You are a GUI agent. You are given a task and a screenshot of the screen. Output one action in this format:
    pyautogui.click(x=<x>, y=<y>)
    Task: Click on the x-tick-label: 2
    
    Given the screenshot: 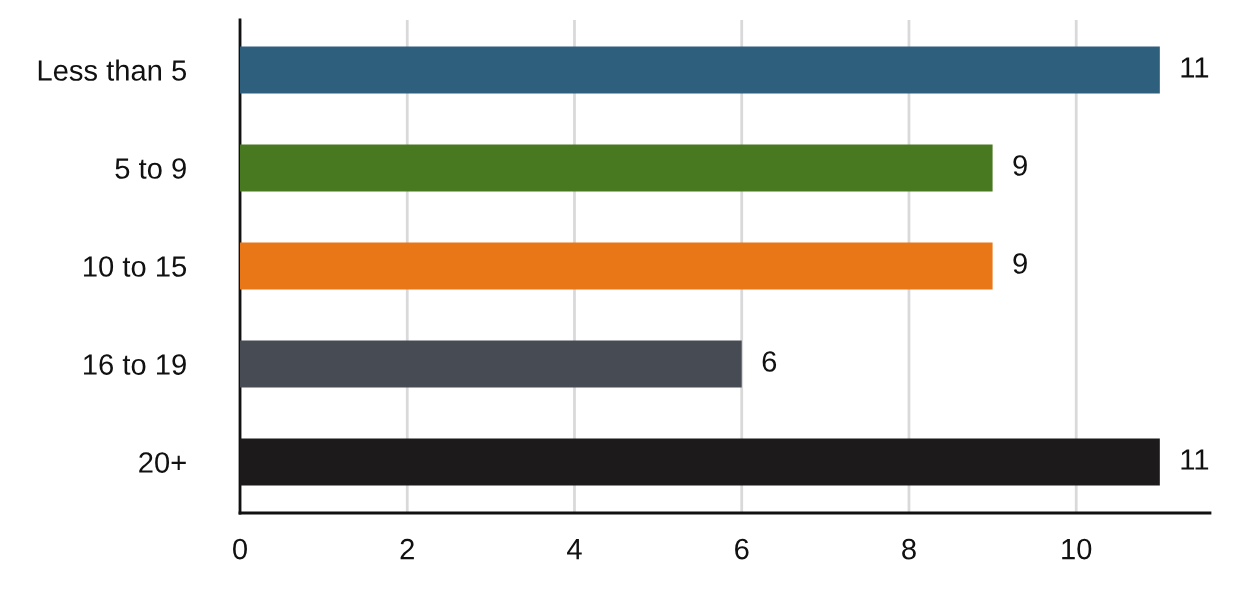 What is the action you would take?
    pyautogui.click(x=407, y=549)
    